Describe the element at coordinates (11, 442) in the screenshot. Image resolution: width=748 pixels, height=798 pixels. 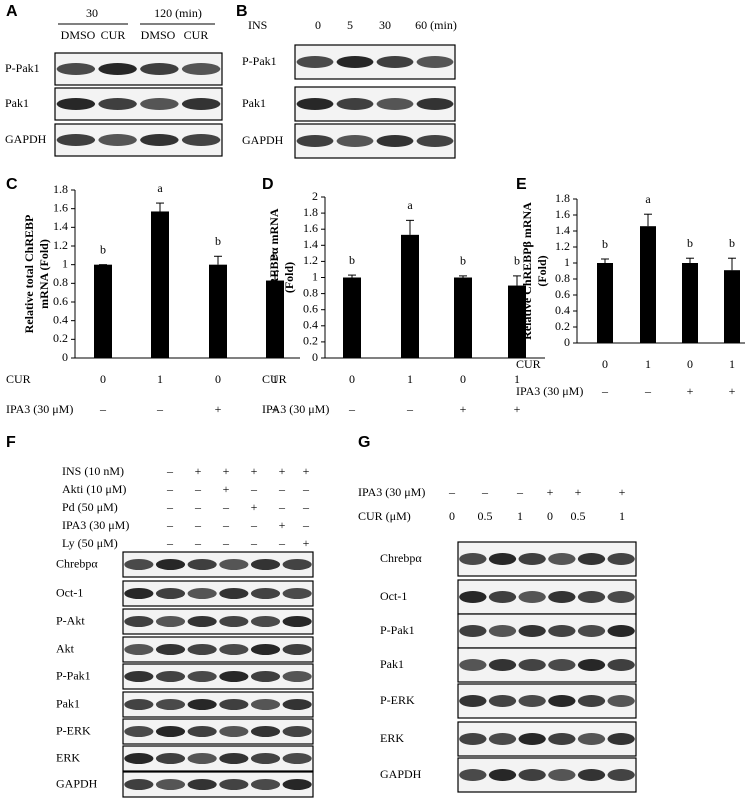
I see `panel-label: F` at that location.